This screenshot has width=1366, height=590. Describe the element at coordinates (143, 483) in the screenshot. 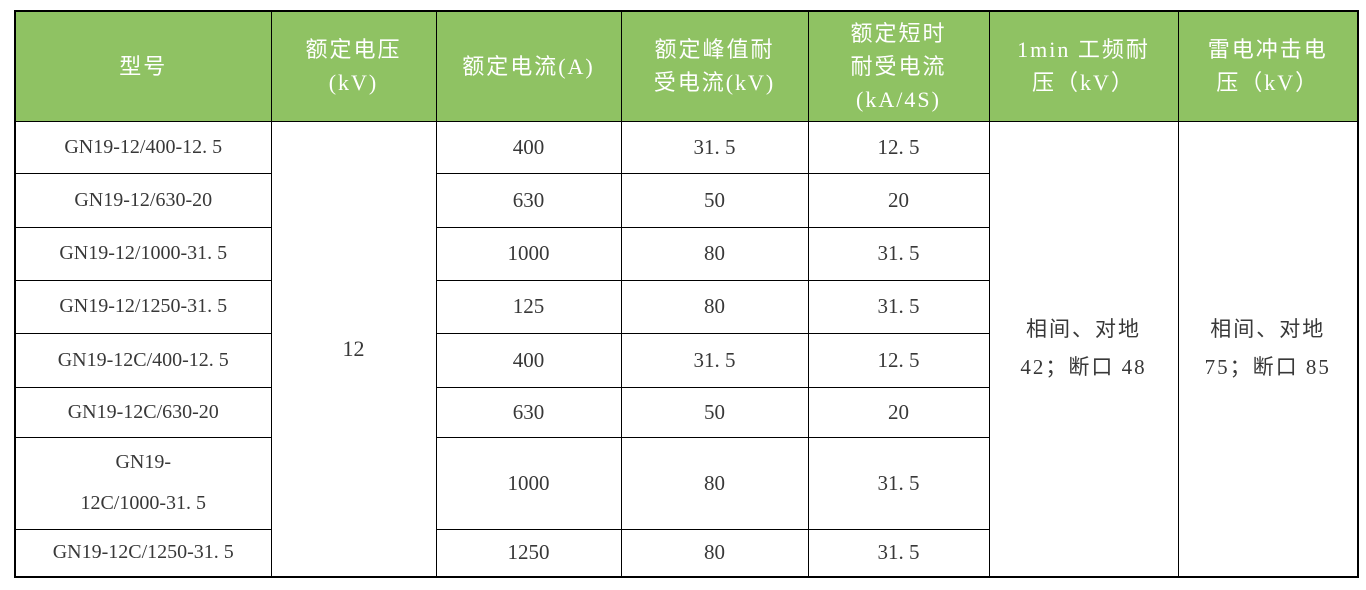

I see `cell-model: GN19- 12C/1000-31. 5` at that location.